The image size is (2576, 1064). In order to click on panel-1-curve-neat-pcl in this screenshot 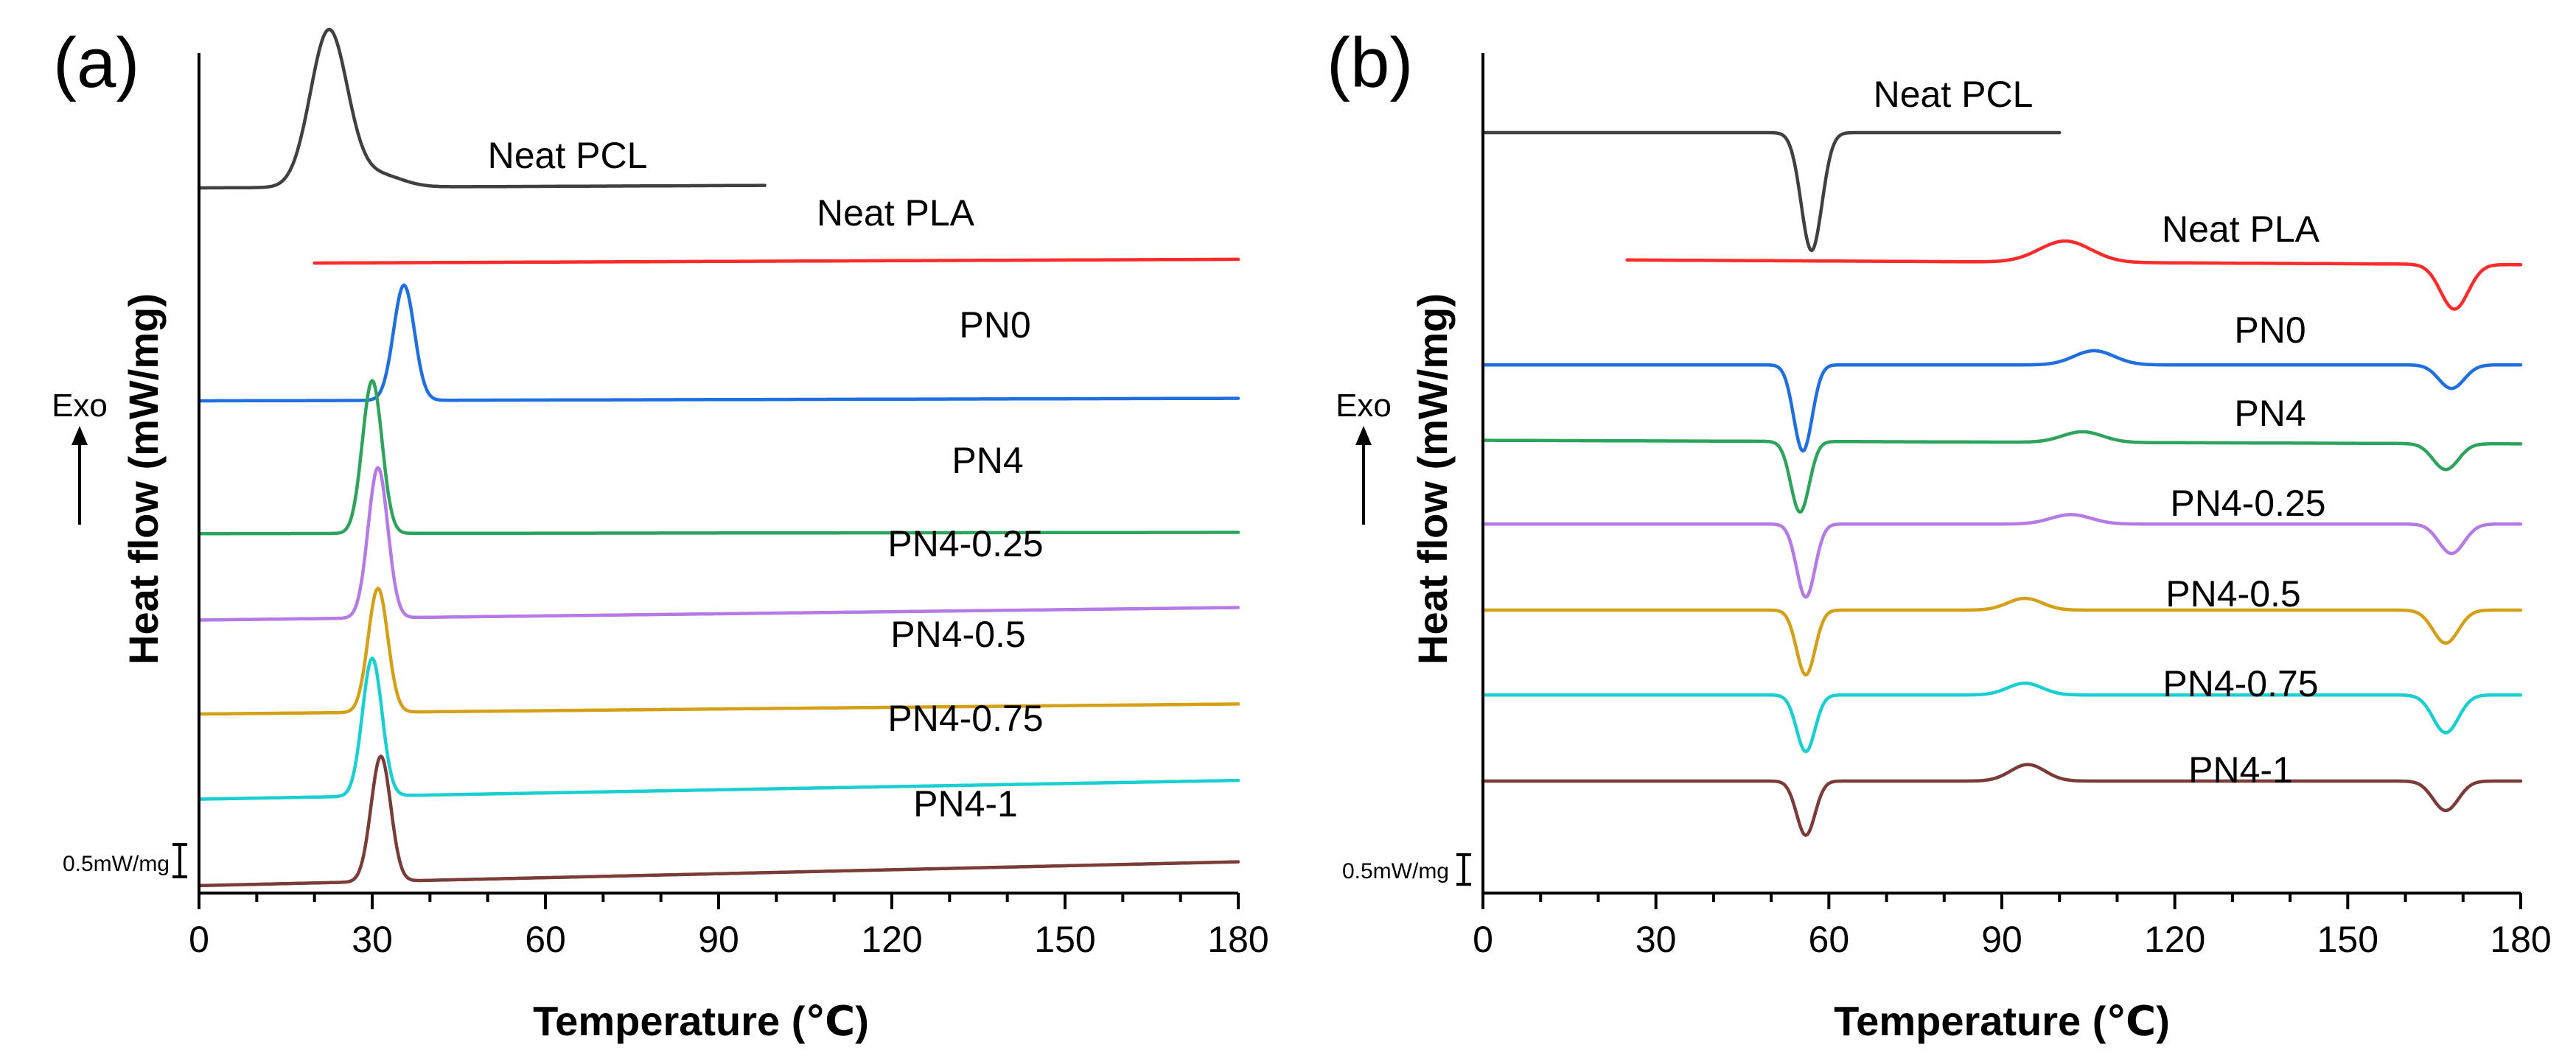, I will do `click(1772, 191)`.